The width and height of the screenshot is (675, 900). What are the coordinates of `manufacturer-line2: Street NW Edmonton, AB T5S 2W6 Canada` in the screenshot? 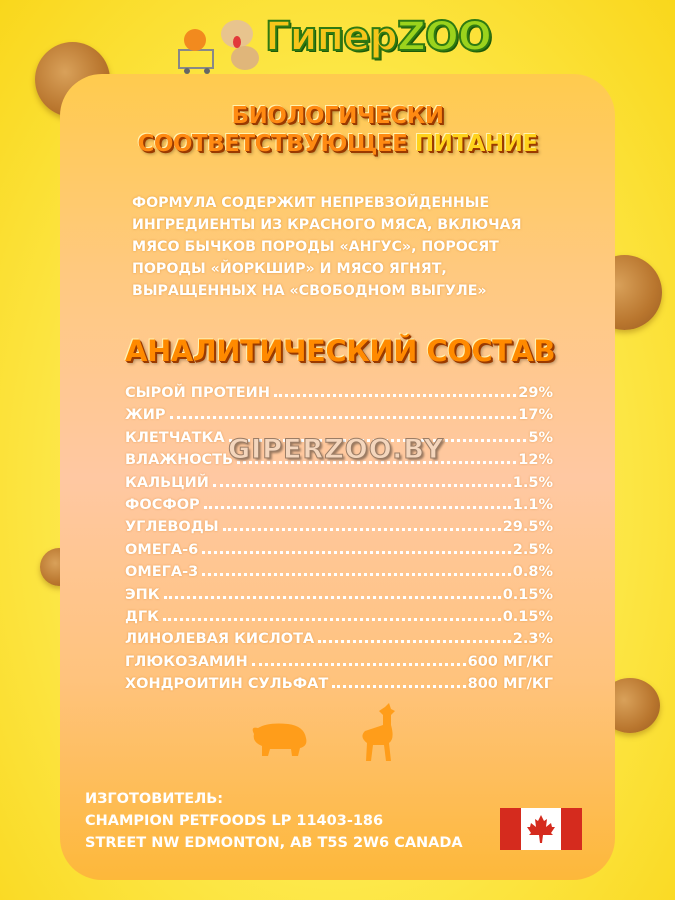 It's located at (274, 843).